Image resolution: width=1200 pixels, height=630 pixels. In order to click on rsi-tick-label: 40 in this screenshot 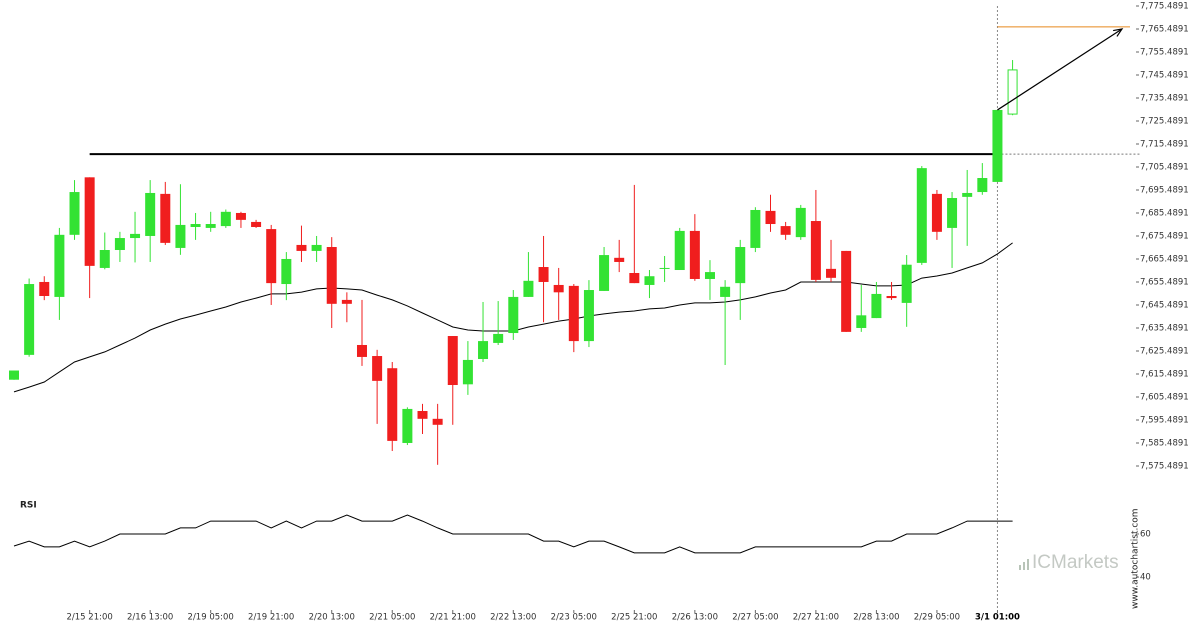, I will do `click(1145, 578)`.